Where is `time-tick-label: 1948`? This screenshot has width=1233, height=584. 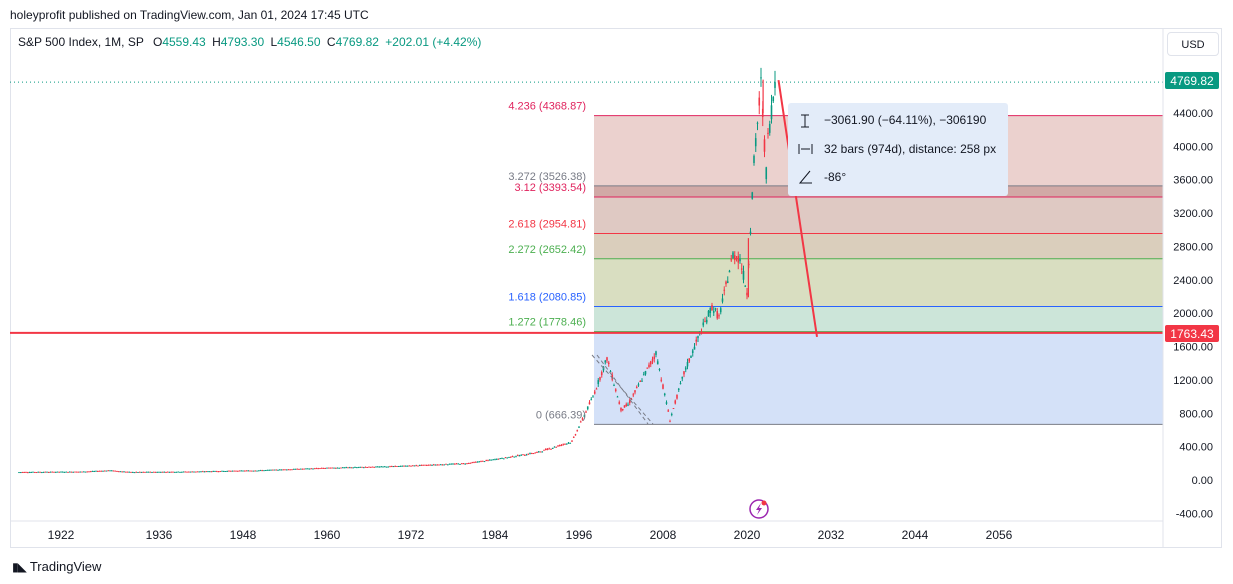 time-tick-label: 1948 is located at coordinates (243, 535).